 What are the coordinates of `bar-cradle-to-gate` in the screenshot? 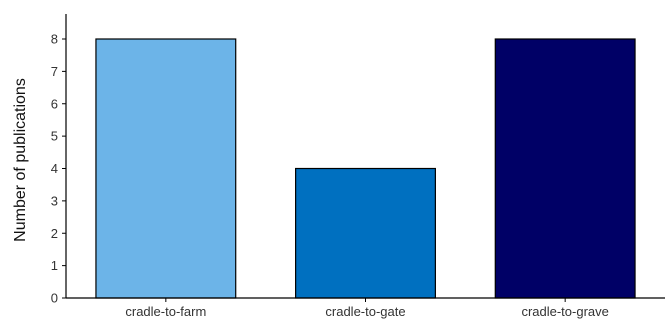 It's located at (365, 233).